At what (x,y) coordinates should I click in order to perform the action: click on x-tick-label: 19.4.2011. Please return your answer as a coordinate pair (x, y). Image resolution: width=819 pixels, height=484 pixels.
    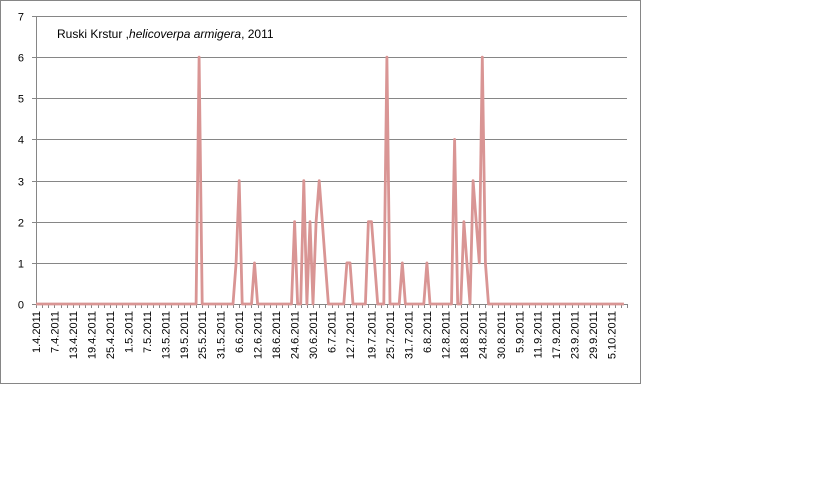
    Looking at the image, I should click on (92, 335).